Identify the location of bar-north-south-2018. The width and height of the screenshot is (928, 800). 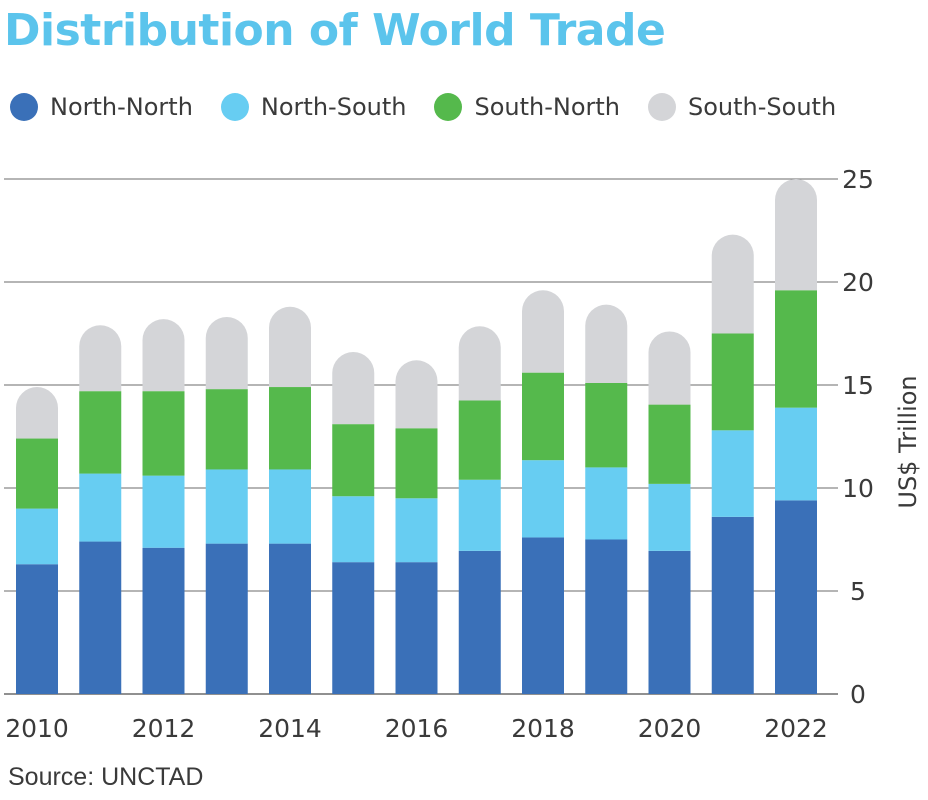
(543, 499).